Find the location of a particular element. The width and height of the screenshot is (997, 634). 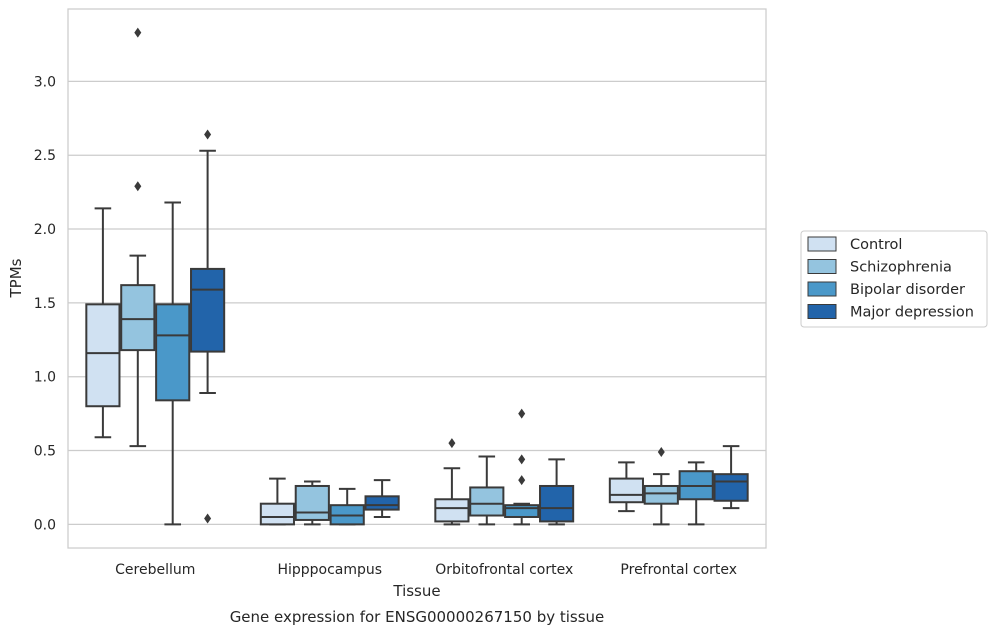

y-tick-labels: 0.0 0.5 1.0 1.5 2.0 2.5 3.0 is located at coordinates (45, 303).